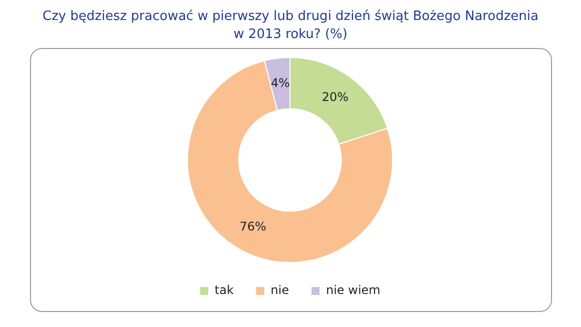 The height and width of the screenshot is (327, 581). What do you see at coordinates (280, 83) in the screenshot?
I see `data-label: 4%` at bounding box center [280, 83].